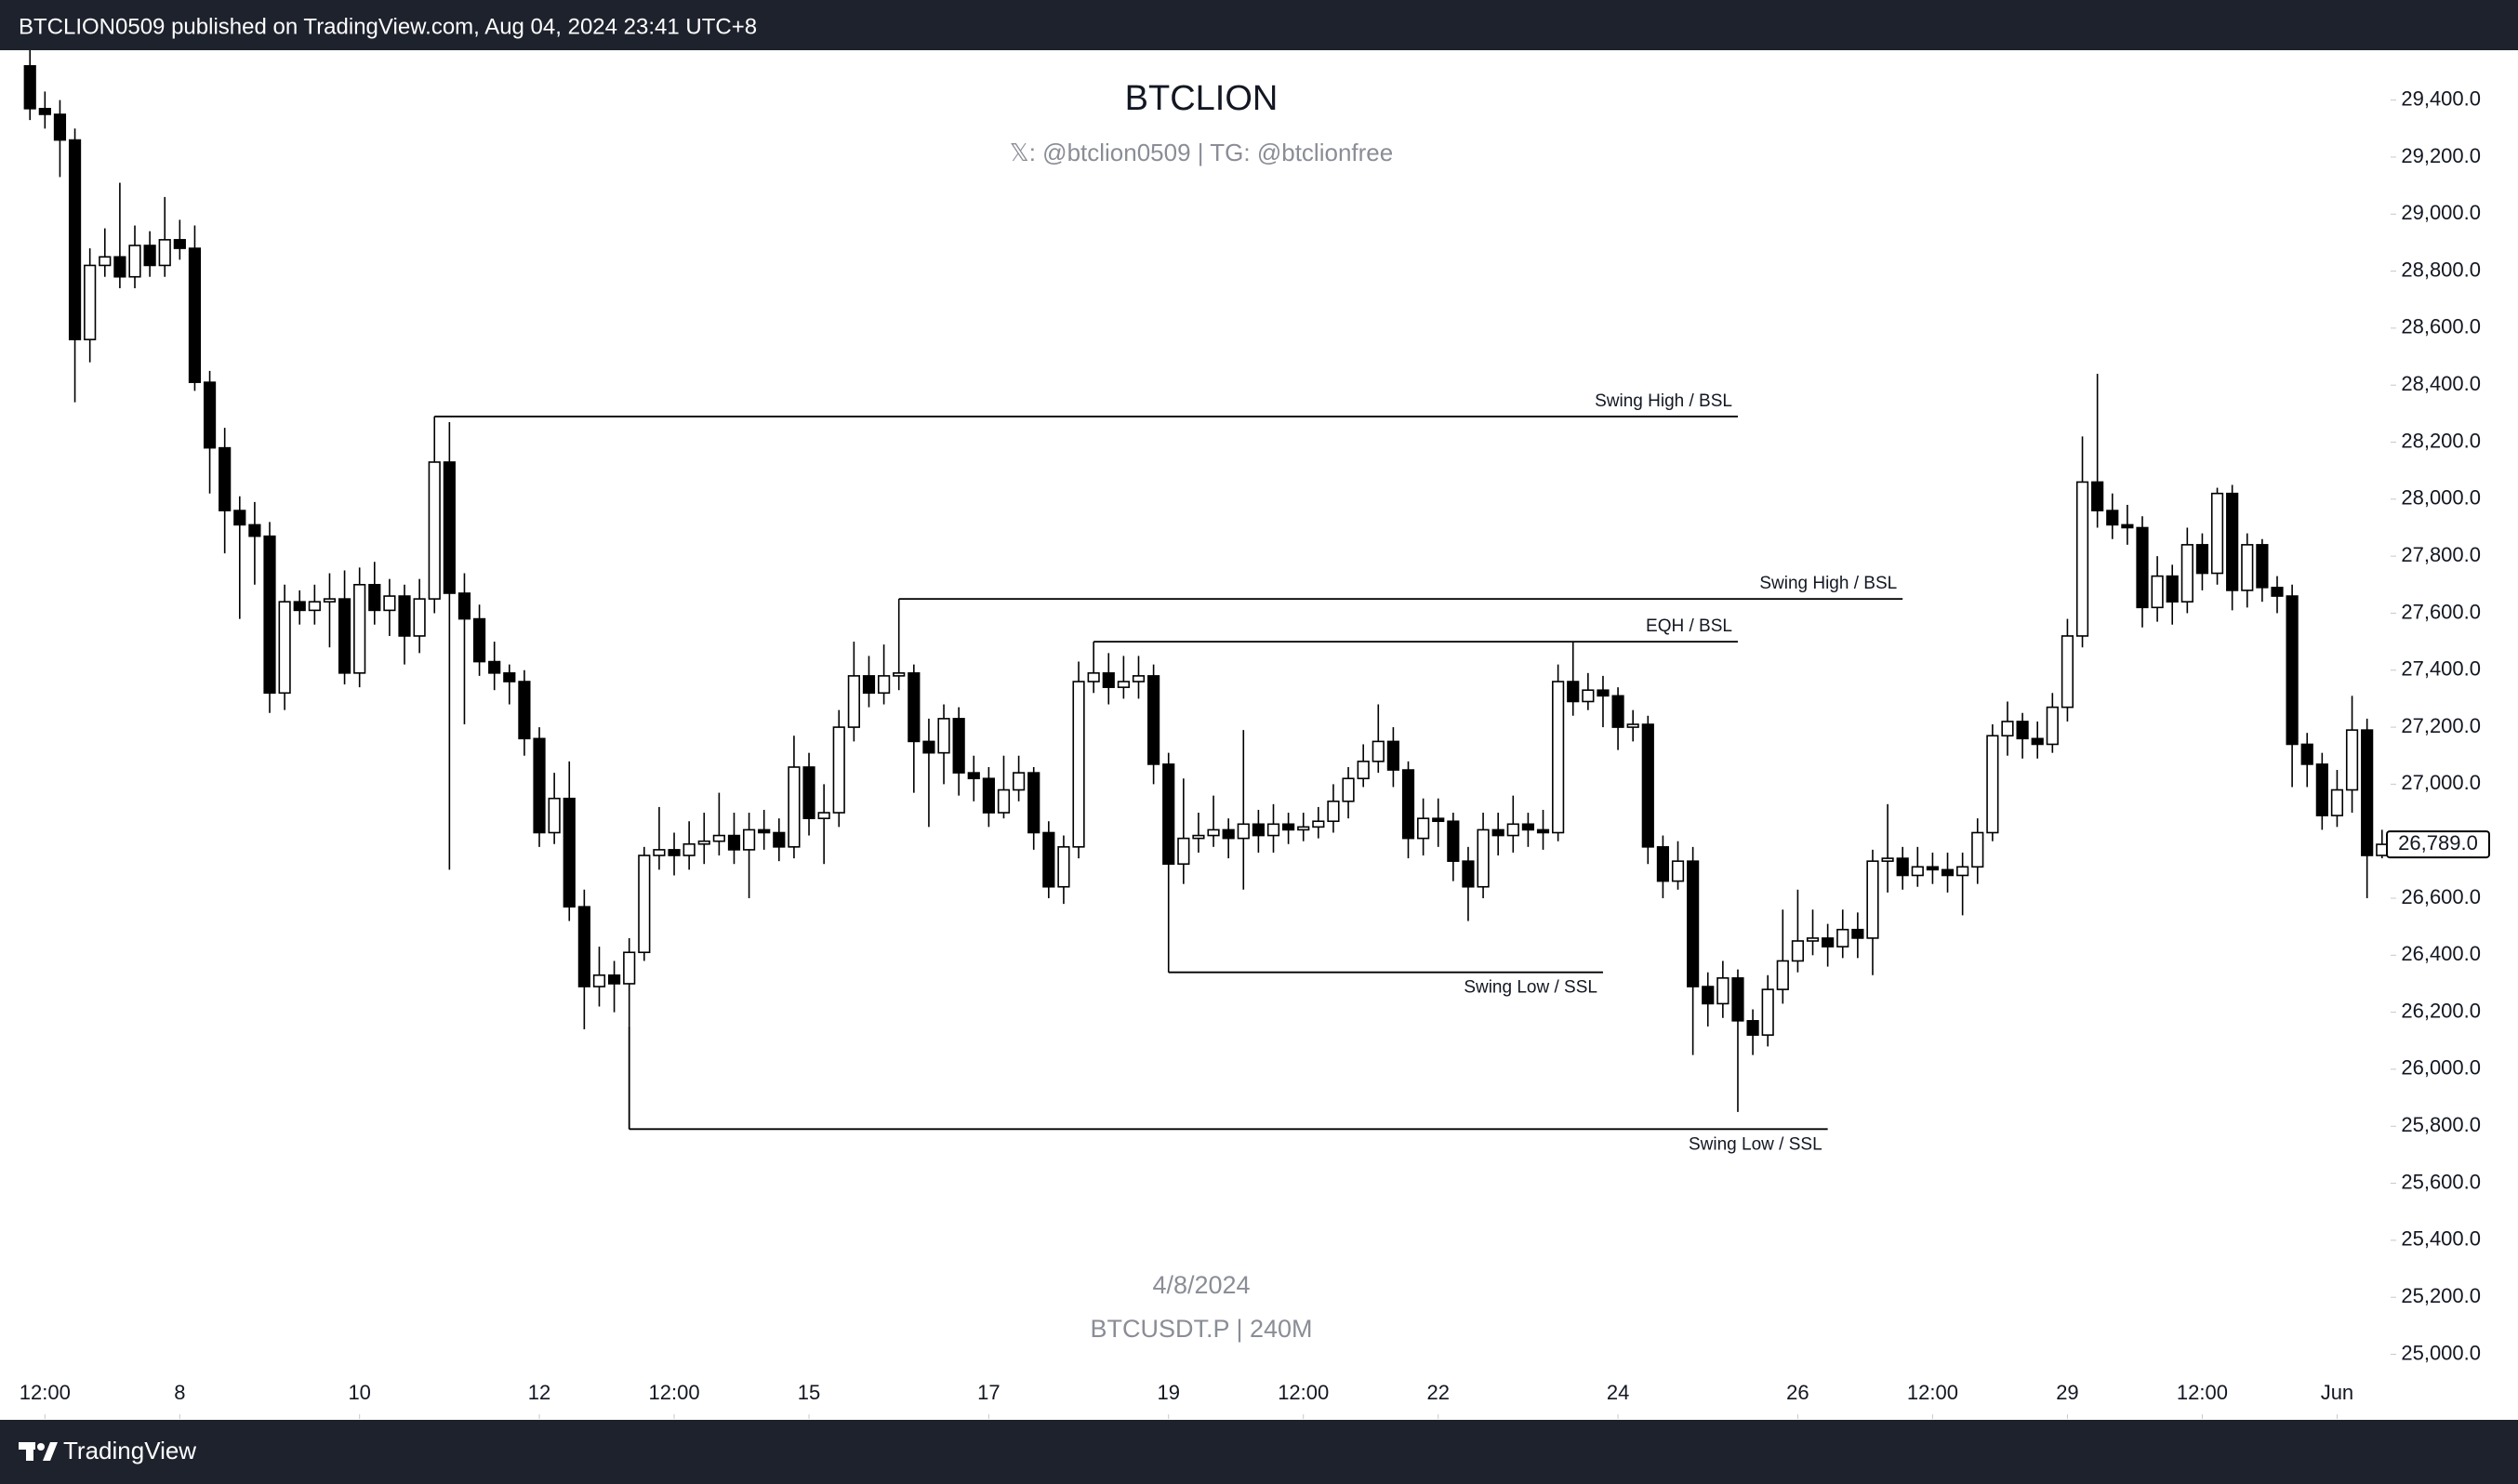 This screenshot has width=2518, height=1484. What do you see at coordinates (1168, 1392) in the screenshot?
I see `x-tick-label: 19` at bounding box center [1168, 1392].